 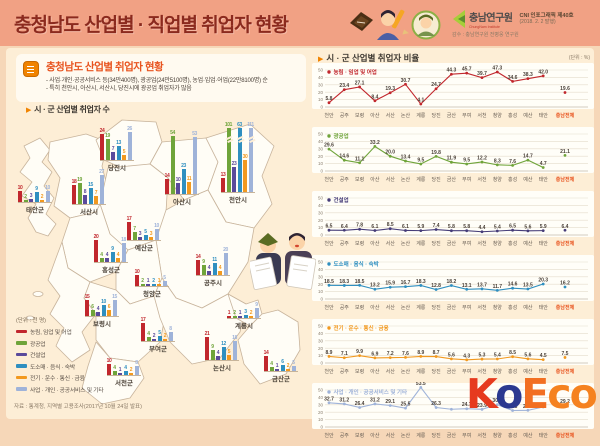 What do you see at coordinates (78, 407) in the screenshot?
I see `source-note: 자료 : 통계청, 지역별 고용조사(2017년 10월 24일 발표)` at bounding box center [78, 407].